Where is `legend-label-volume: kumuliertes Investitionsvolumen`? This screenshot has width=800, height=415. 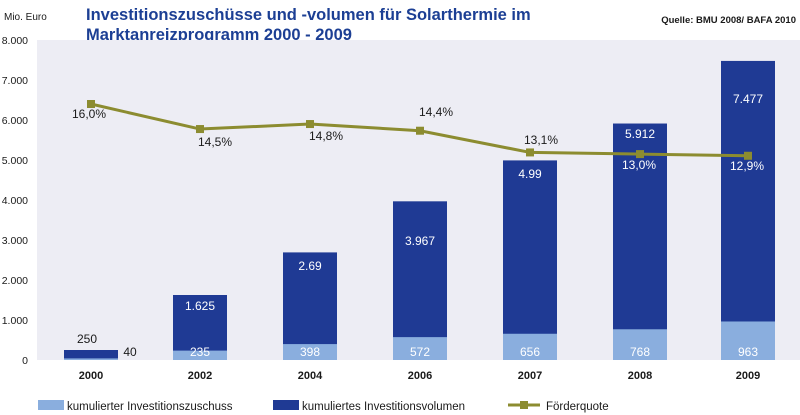 legend-label-volume: kumuliertes Investitionsvolumen is located at coordinates (383, 407).